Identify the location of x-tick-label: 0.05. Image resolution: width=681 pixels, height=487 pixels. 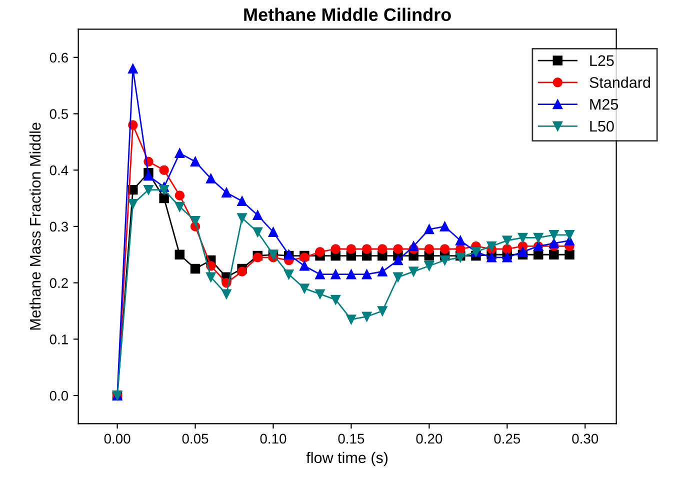
(195, 439).